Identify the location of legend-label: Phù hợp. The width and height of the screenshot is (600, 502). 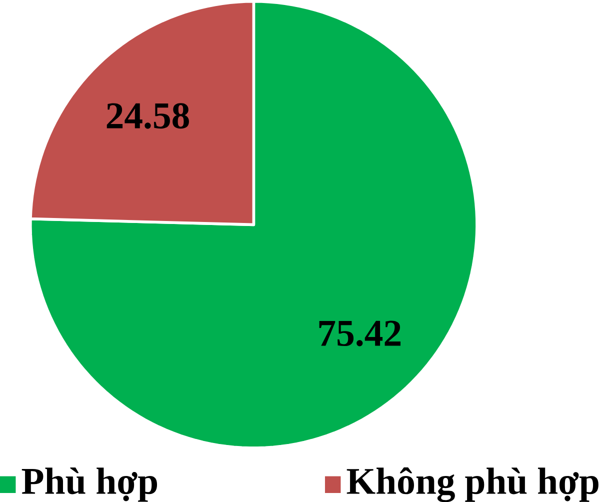
(90, 484).